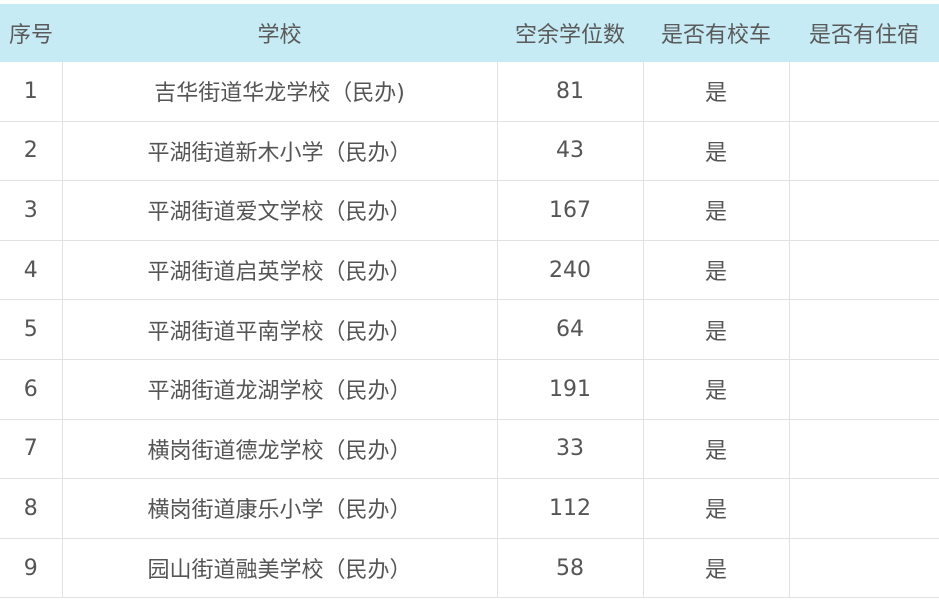 This screenshot has height=603, width=939. I want to click on table-row: 3 平湖街道爱文学校（民办） 167 是, so click(469, 210).